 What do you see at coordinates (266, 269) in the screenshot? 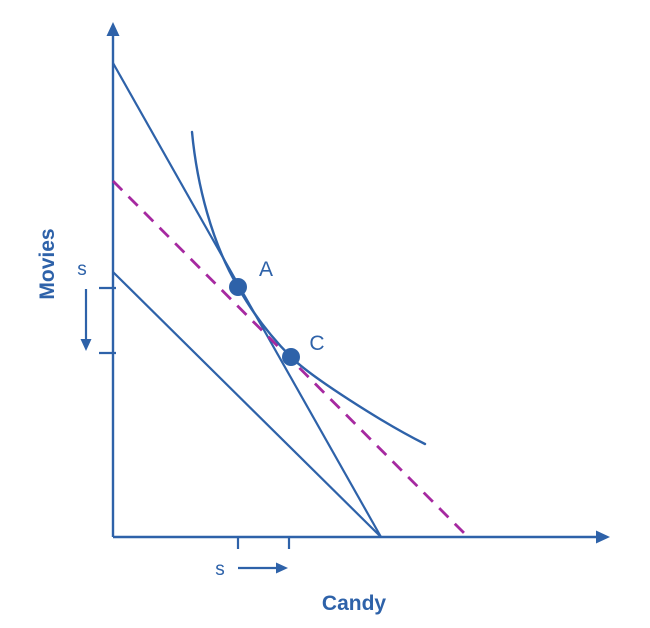
I see `point-a-label: A` at bounding box center [266, 269].